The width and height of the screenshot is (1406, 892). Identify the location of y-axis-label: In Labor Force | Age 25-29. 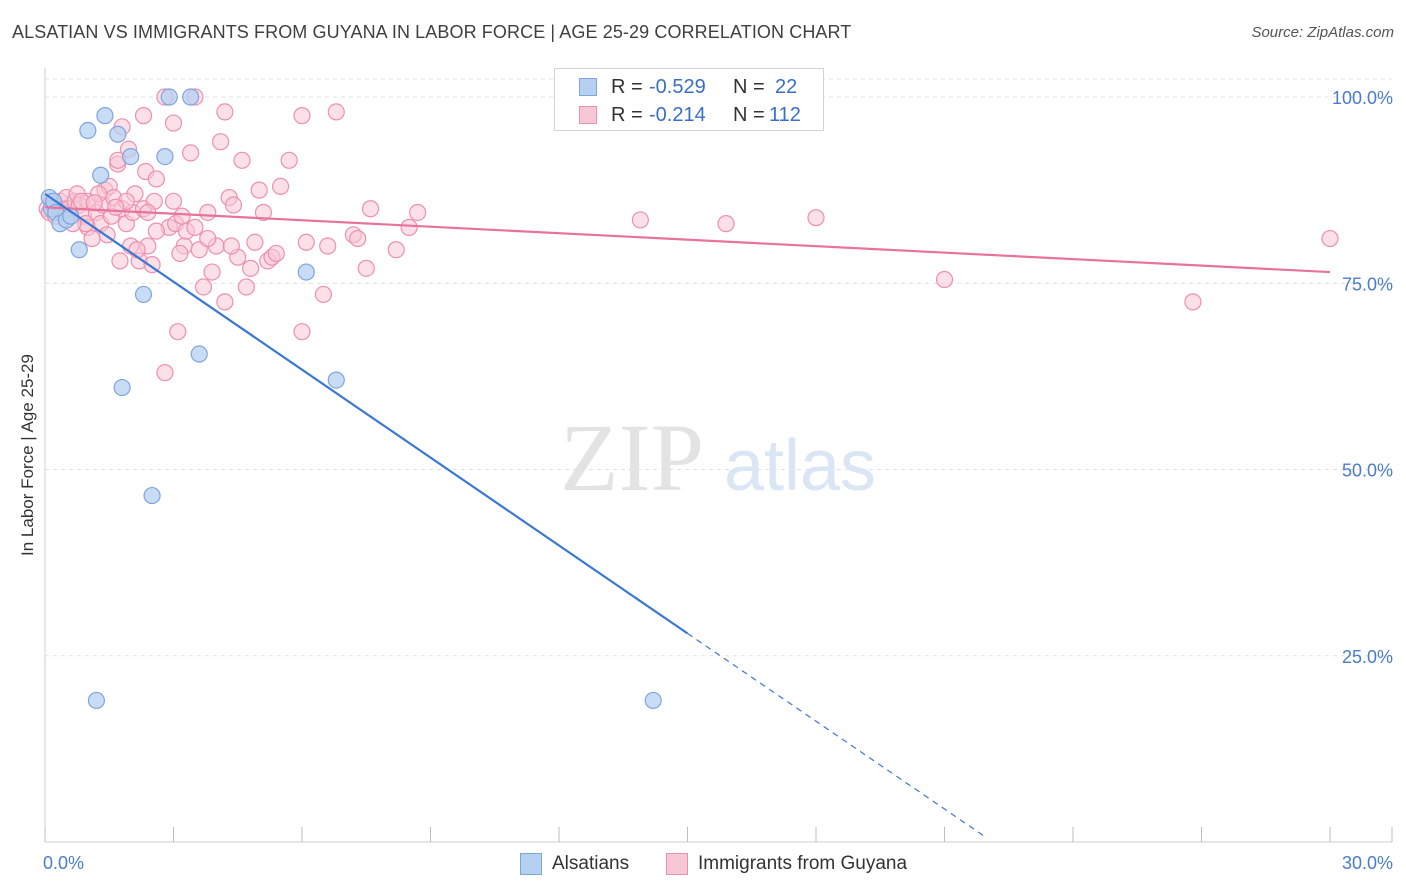
(27, 455).